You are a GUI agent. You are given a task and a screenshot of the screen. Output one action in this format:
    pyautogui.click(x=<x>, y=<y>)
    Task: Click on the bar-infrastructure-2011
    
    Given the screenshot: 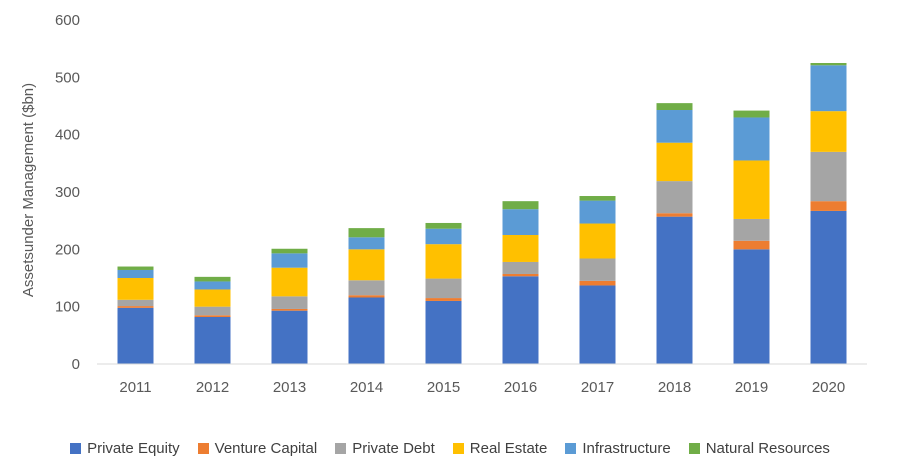 What is the action you would take?
    pyautogui.click(x=135, y=273)
    